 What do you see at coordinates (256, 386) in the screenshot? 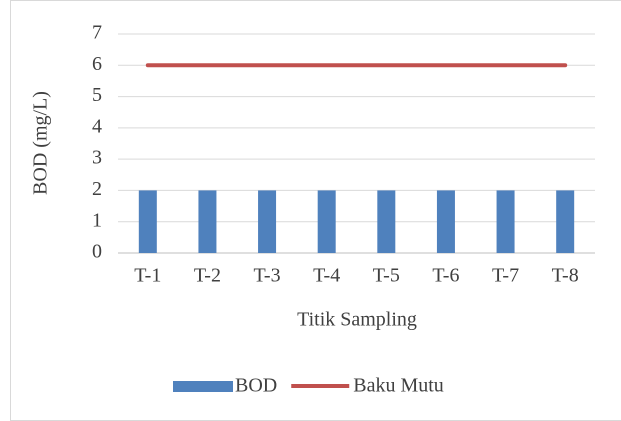
I see `legend-label: BOD` at bounding box center [256, 386].